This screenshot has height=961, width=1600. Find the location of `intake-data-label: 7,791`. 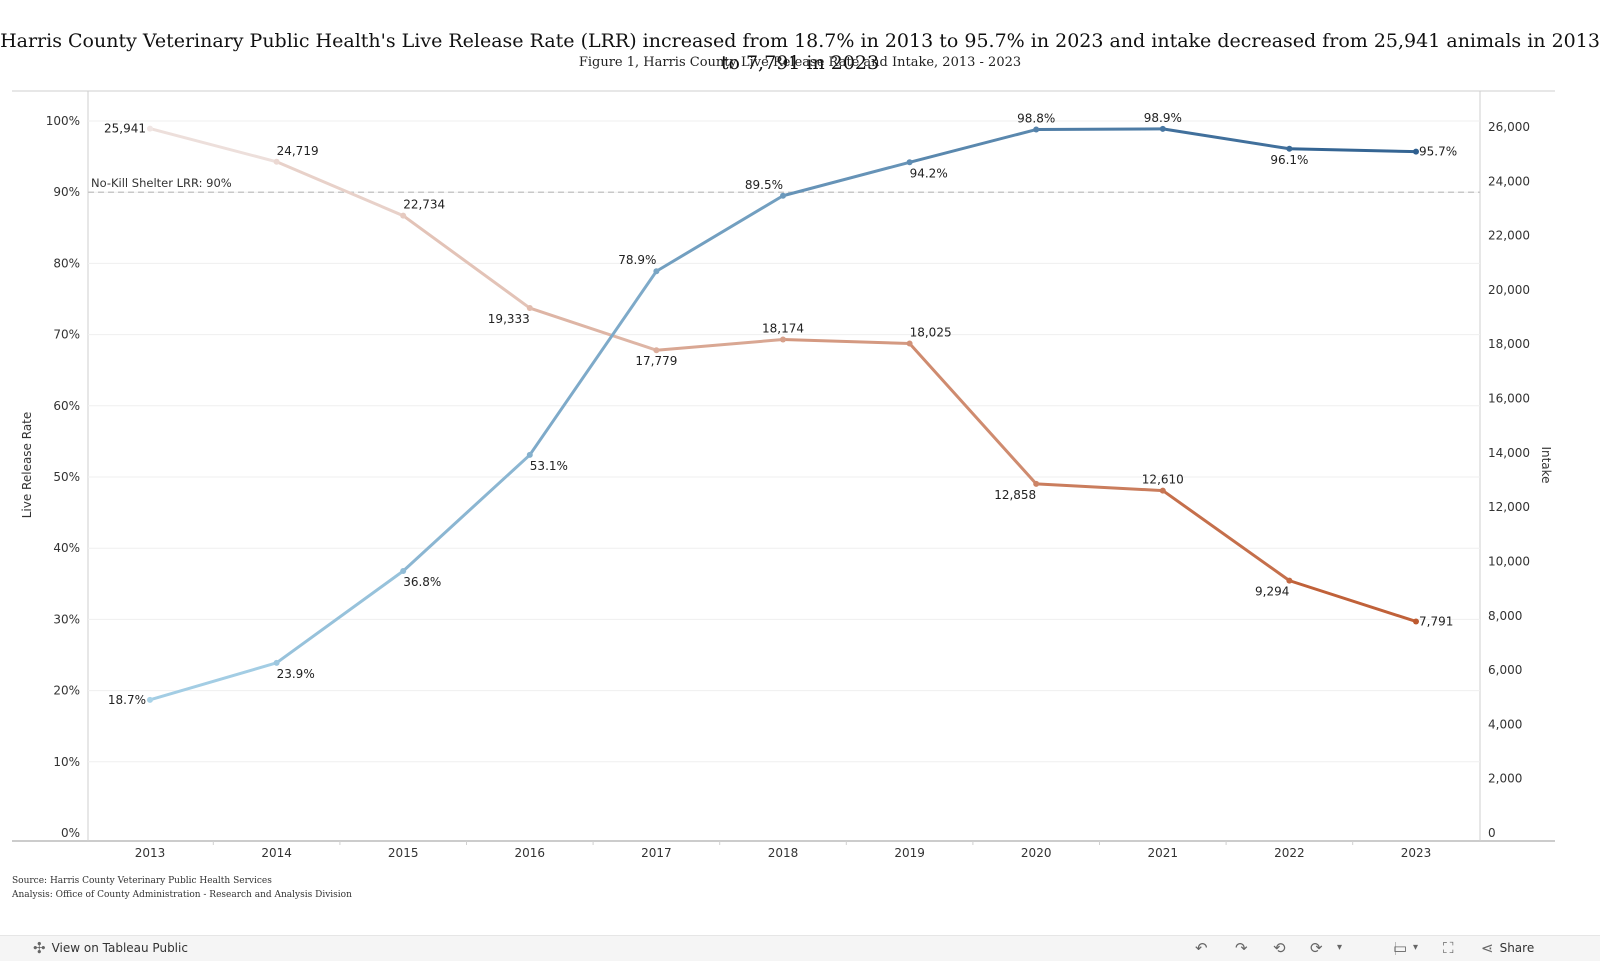

intake-data-label: 7,791 is located at coordinates (1436, 621).